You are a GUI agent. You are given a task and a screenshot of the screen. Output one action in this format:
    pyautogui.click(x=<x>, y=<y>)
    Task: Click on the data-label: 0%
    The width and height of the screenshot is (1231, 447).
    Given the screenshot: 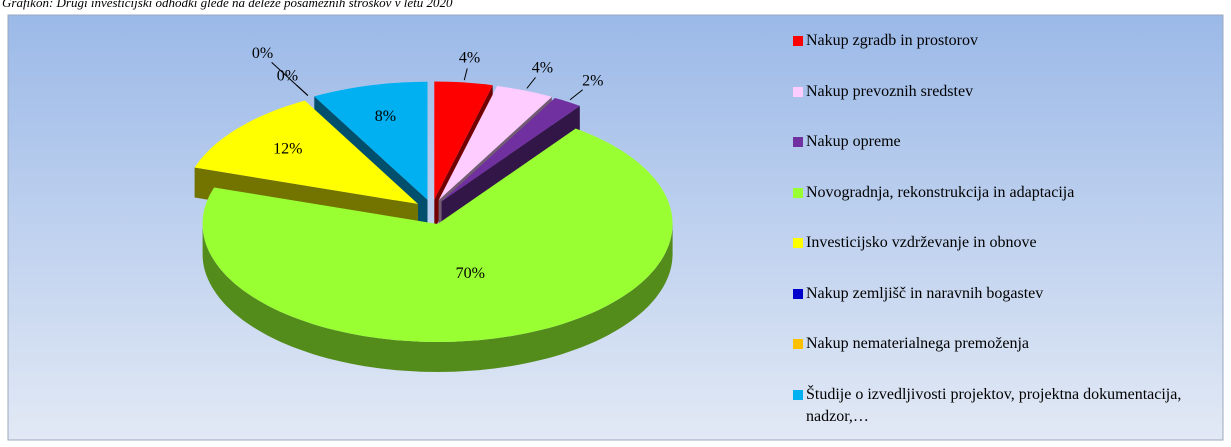 What is the action you would take?
    pyautogui.click(x=262, y=53)
    